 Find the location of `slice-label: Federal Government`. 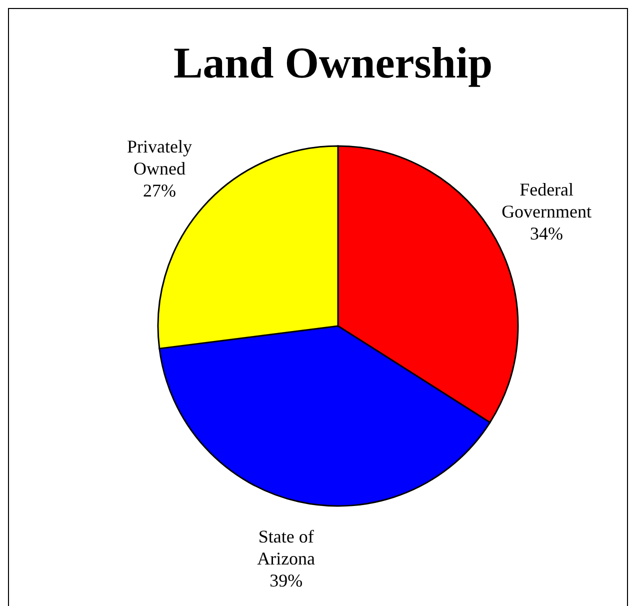

slice-label: Federal Government is located at coordinates (547, 200).